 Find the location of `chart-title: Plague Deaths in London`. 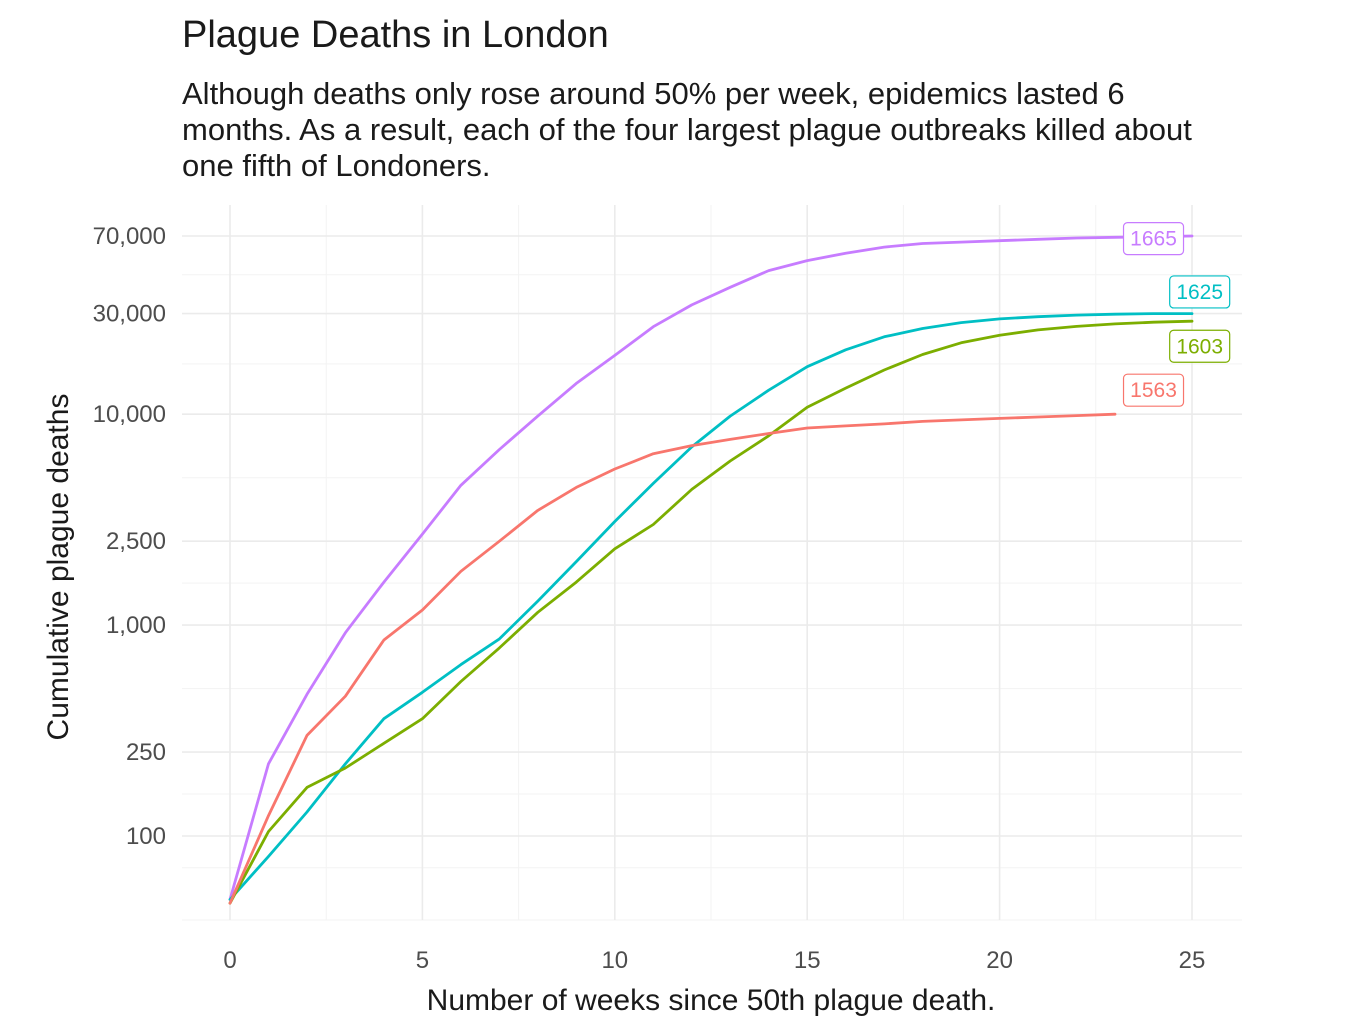

chart-title: Plague Deaths in London is located at coordinates (395, 35).